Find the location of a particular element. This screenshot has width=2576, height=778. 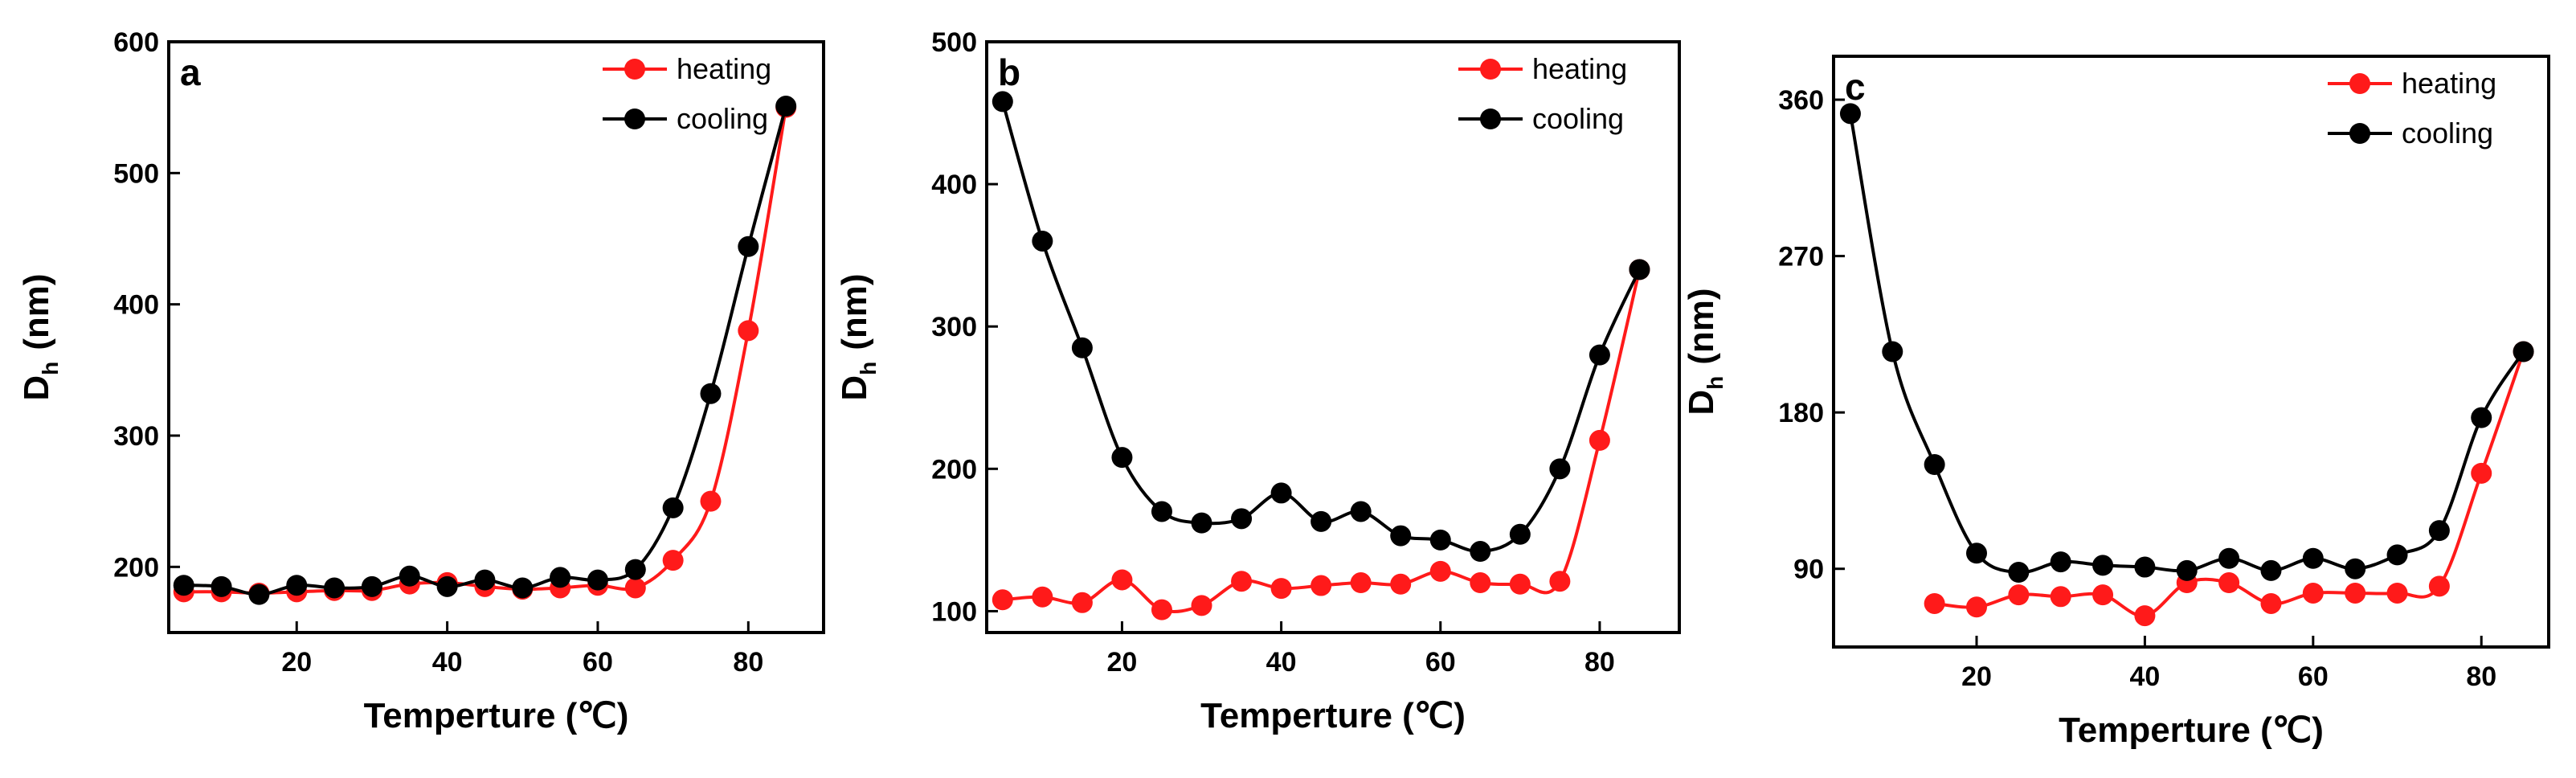

panel-letter: c is located at coordinates (1856, 87).